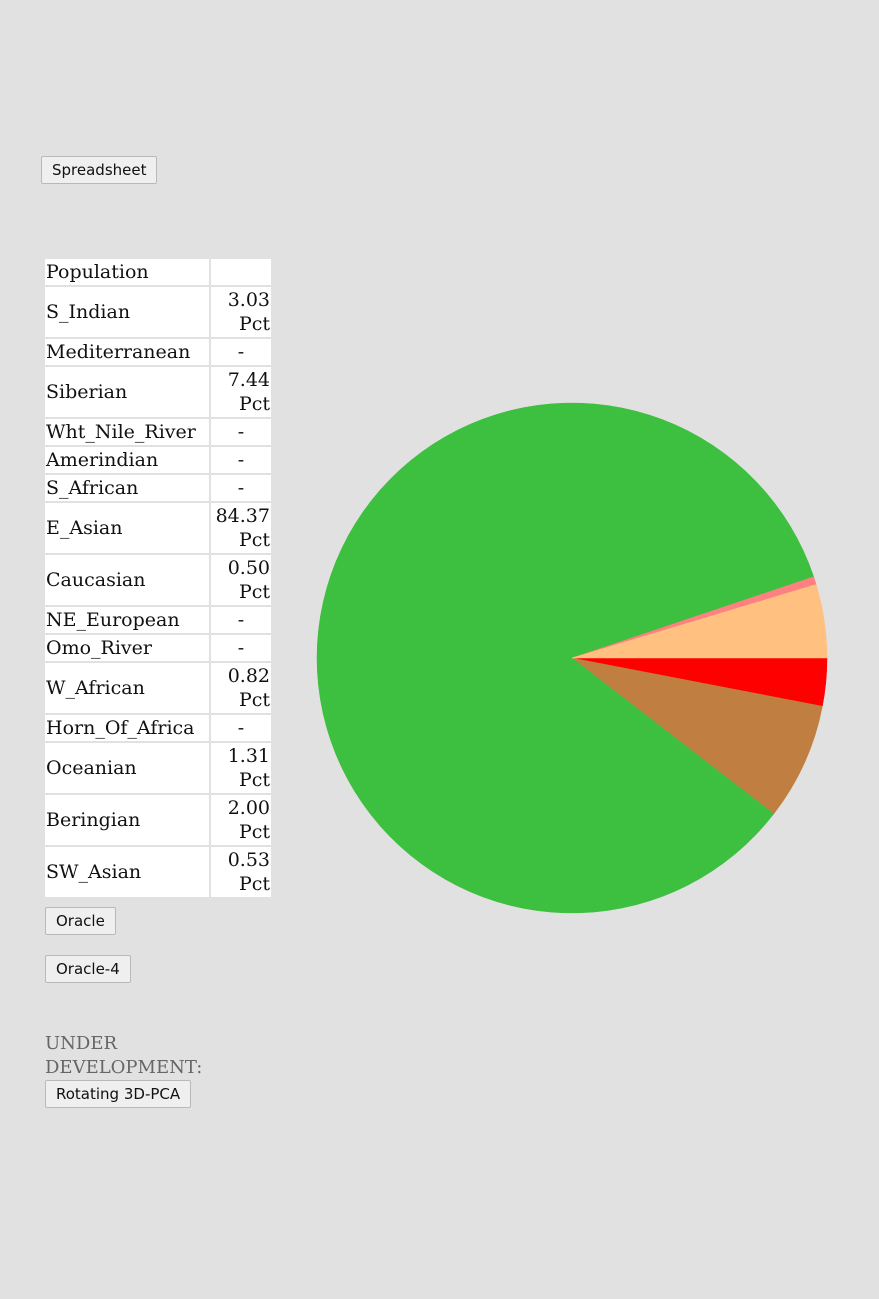  I want to click on oracle-button: Oracle, so click(80, 921).